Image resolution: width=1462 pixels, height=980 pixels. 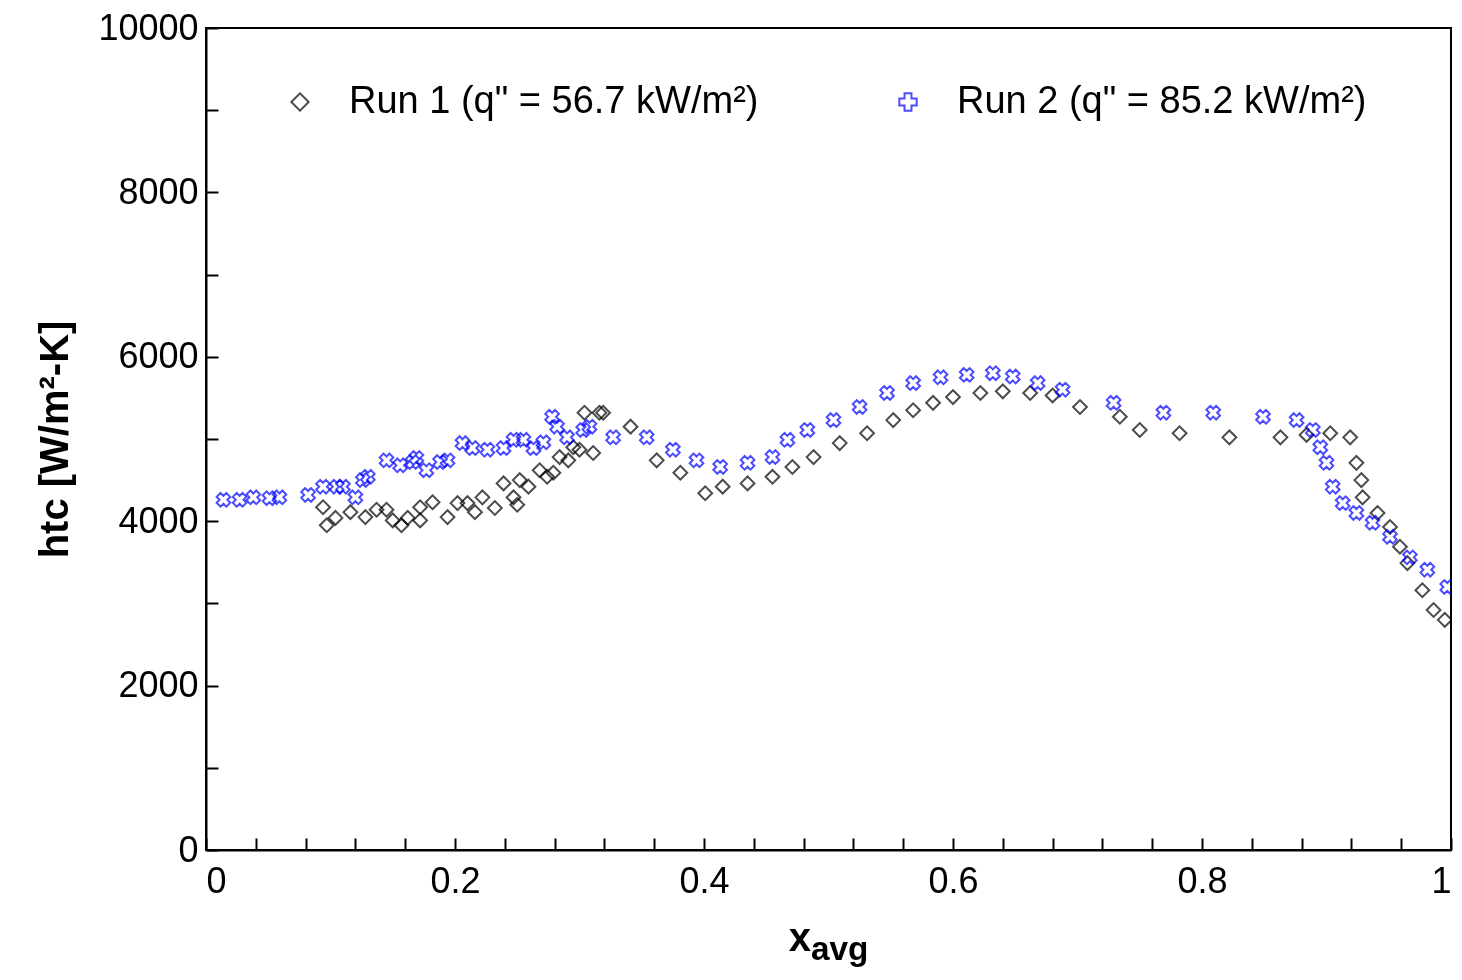 What do you see at coordinates (455, 880) in the screenshot?
I see `x-tick-label: 0.2` at bounding box center [455, 880].